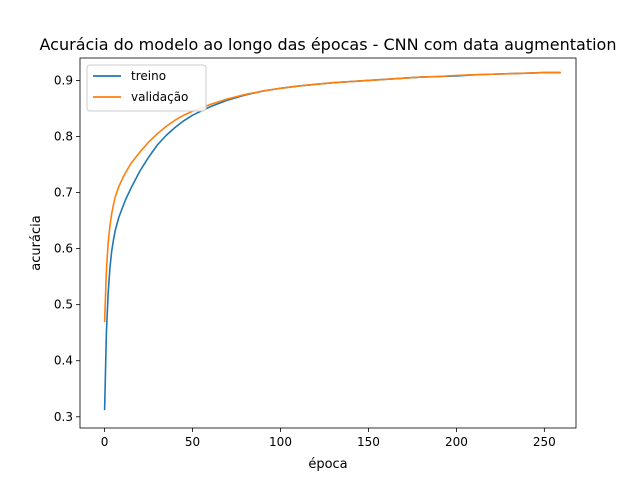 The height and width of the screenshot is (480, 640). I want to click on y-tick-label: 0.4, so click(63, 361).